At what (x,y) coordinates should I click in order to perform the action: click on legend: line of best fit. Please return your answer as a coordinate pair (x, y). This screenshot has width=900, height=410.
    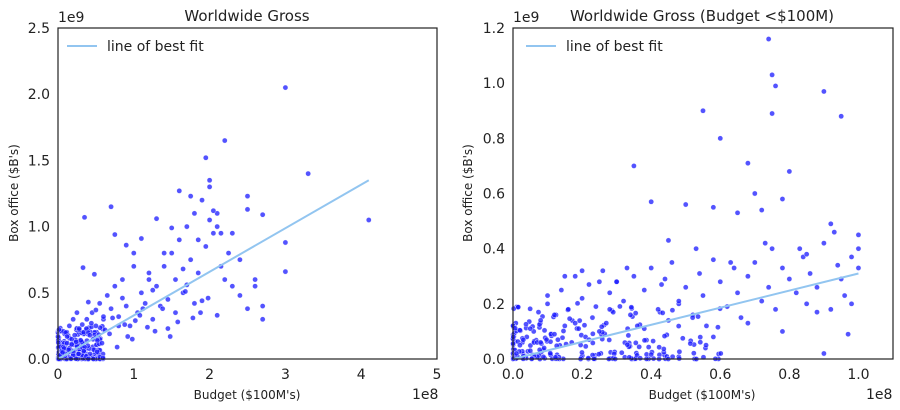
    Looking at the image, I should click on (594, 47).